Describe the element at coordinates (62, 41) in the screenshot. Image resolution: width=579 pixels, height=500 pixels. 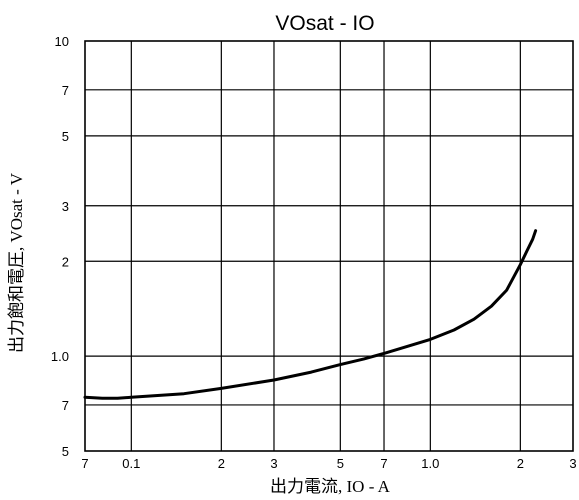
I see `y-tick-label: 10` at that location.